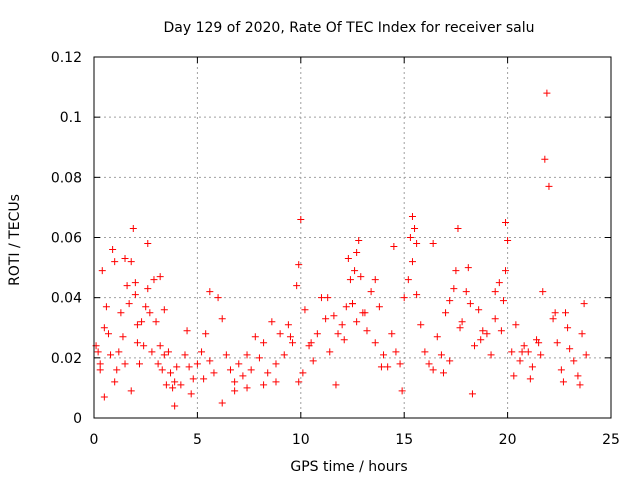 Image resolution: width=640 pixels, height=480 pixels. Describe the element at coordinates (77, 419) in the screenshot. I see `y-tick-label: 0` at that location.